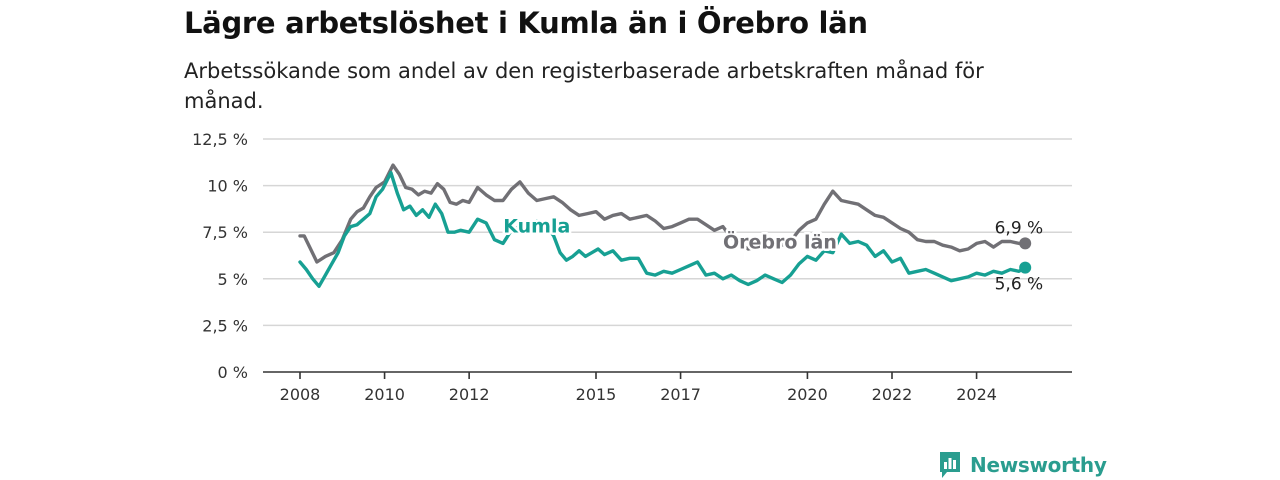  What do you see at coordinates (227, 186) in the screenshot?
I see `y-tick-label: 10 %` at bounding box center [227, 186].